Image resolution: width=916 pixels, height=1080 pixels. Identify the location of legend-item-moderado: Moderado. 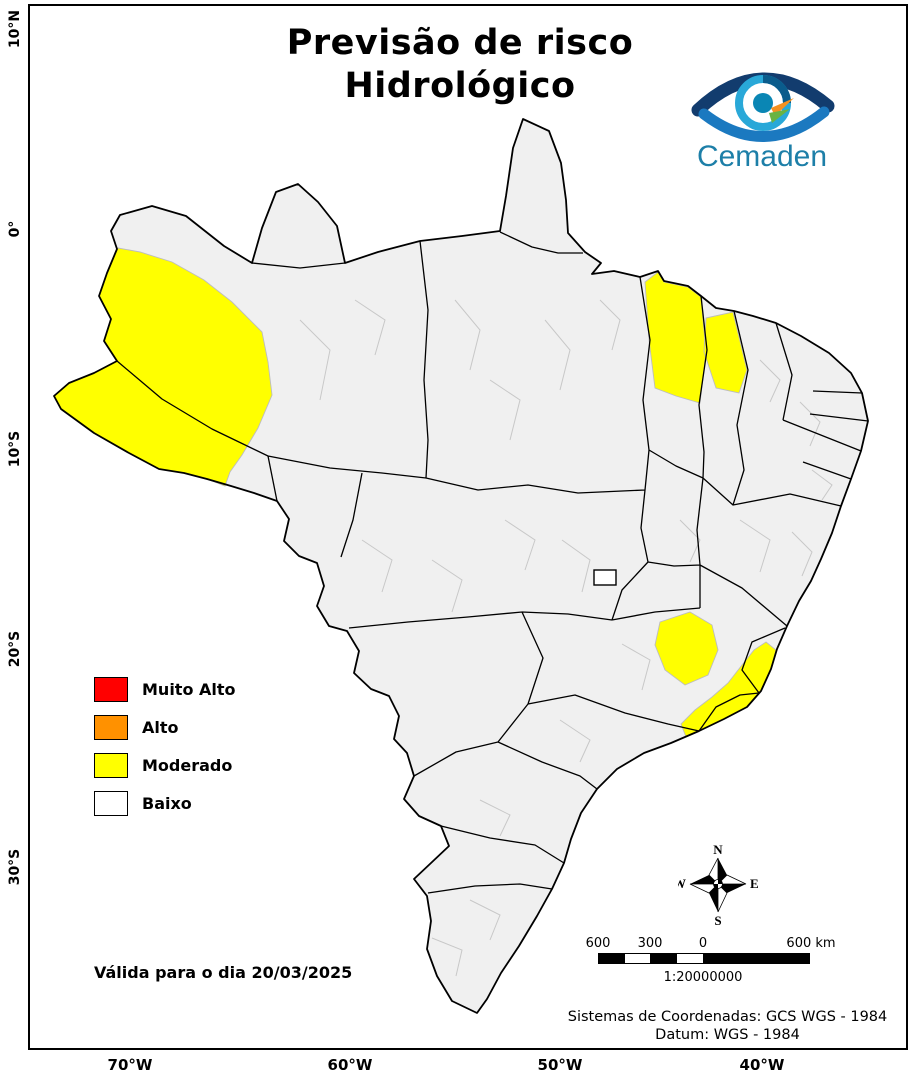
(165, 765).